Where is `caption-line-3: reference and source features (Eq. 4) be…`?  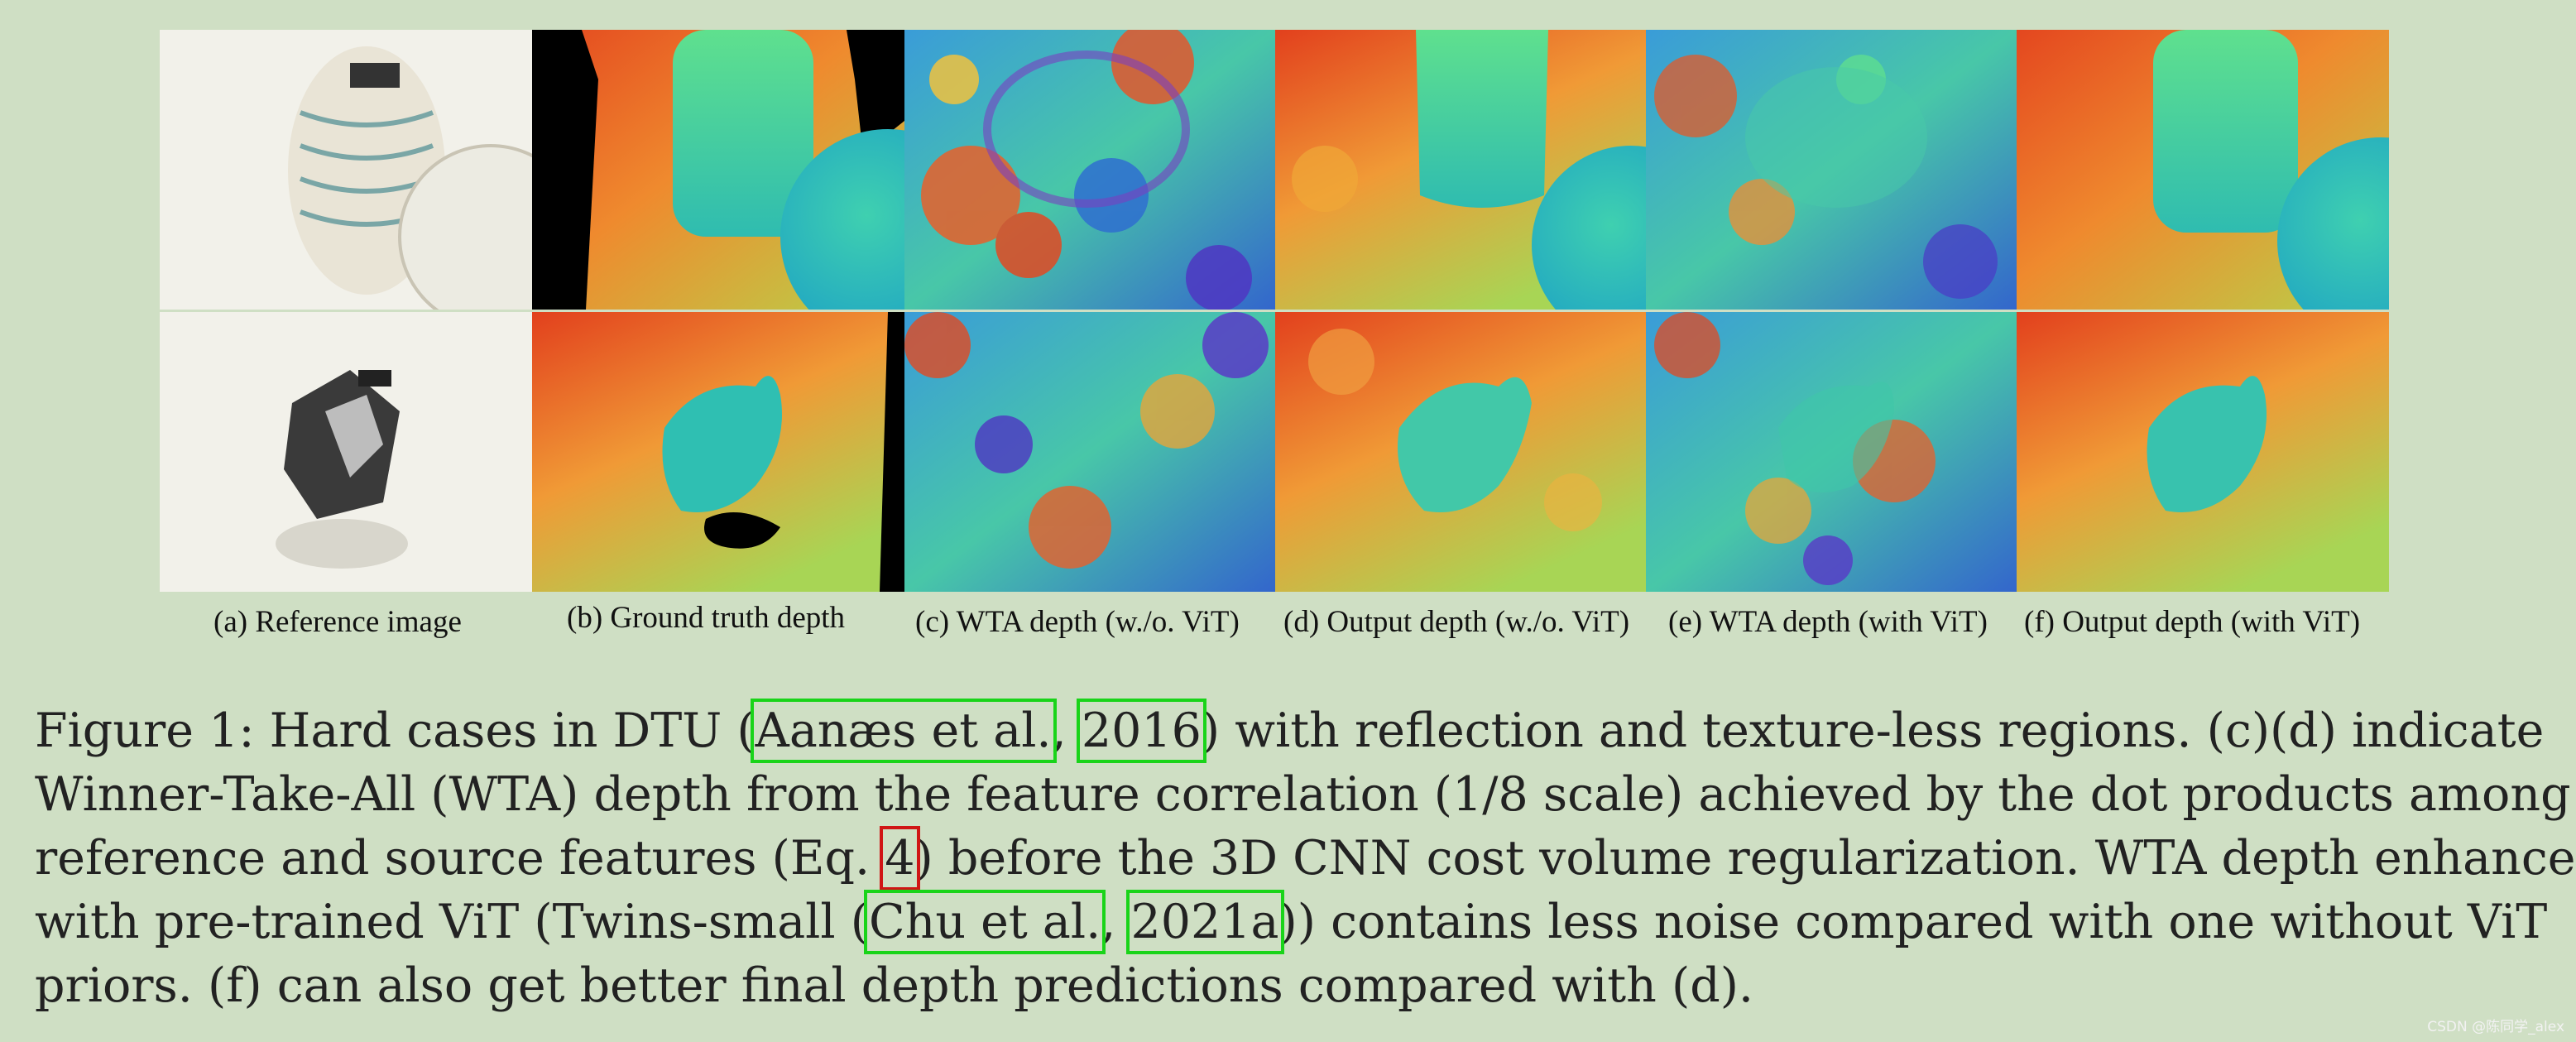
caption-line-3: reference and source features (Eq. 4) be… is located at coordinates (1305, 858).